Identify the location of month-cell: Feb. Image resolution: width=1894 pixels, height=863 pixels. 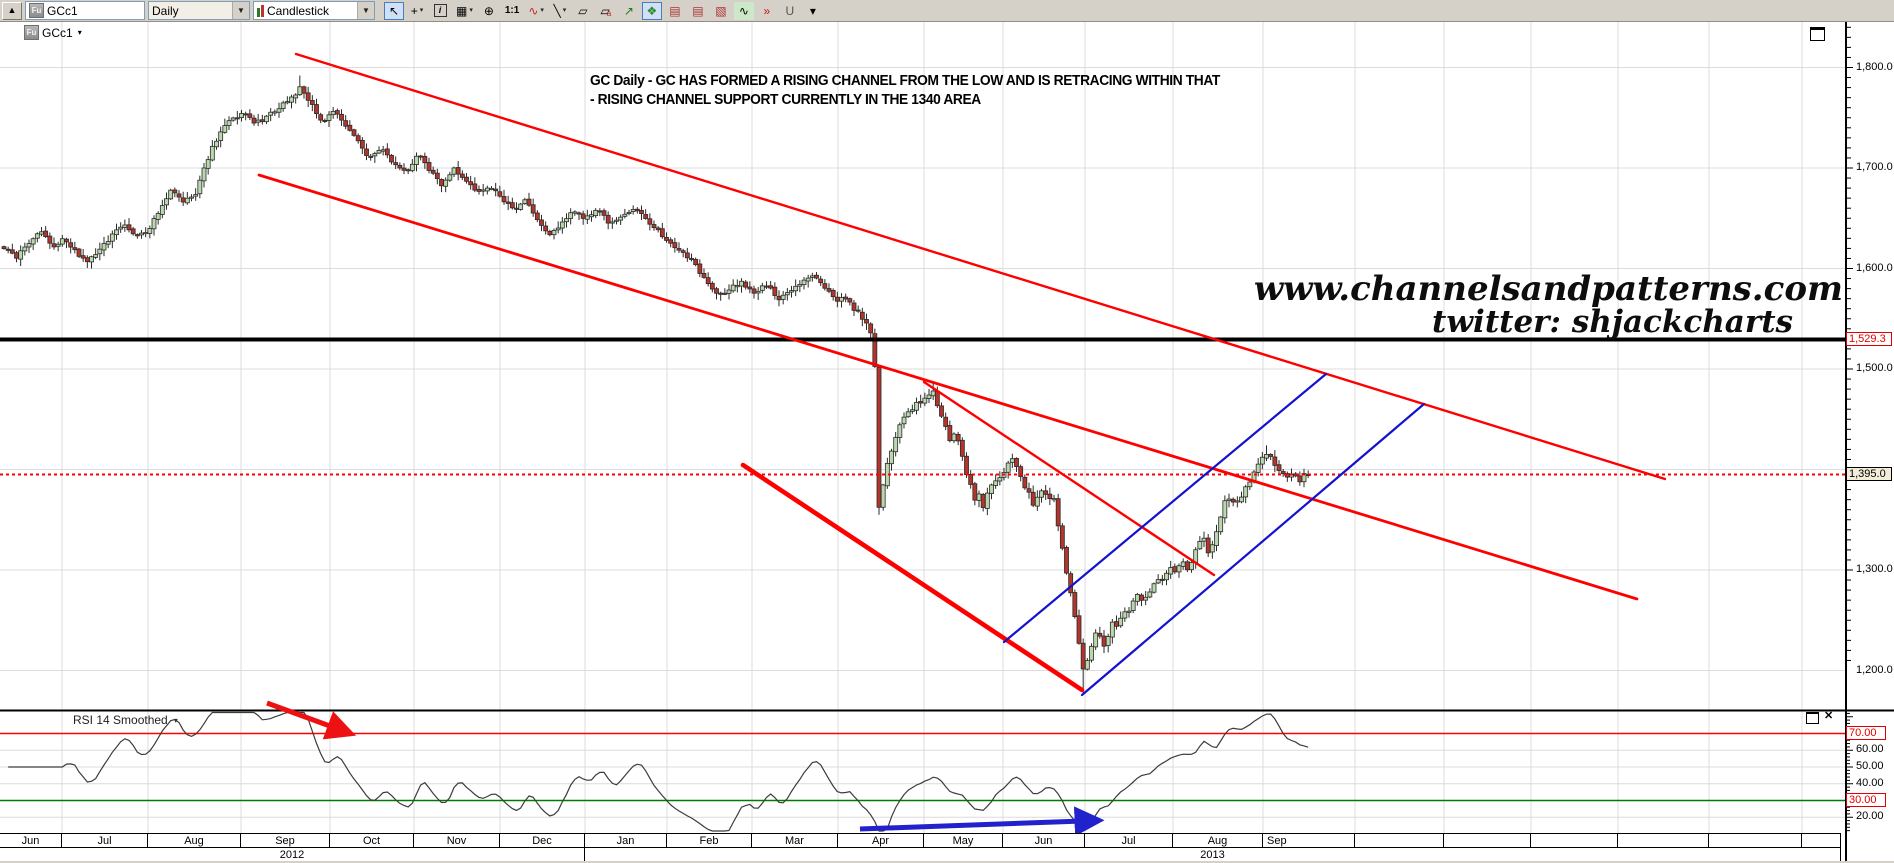
(709, 841).